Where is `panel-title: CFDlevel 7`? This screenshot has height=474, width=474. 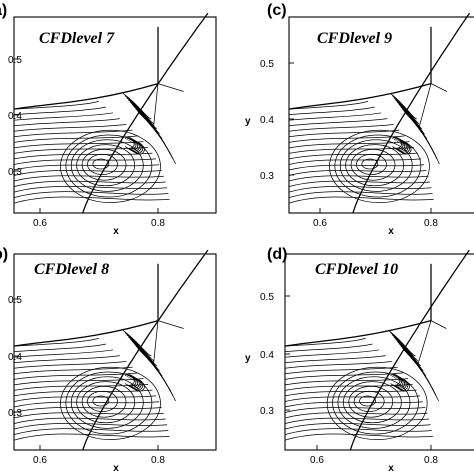
panel-title: CFDlevel 7 is located at coordinates (77, 38).